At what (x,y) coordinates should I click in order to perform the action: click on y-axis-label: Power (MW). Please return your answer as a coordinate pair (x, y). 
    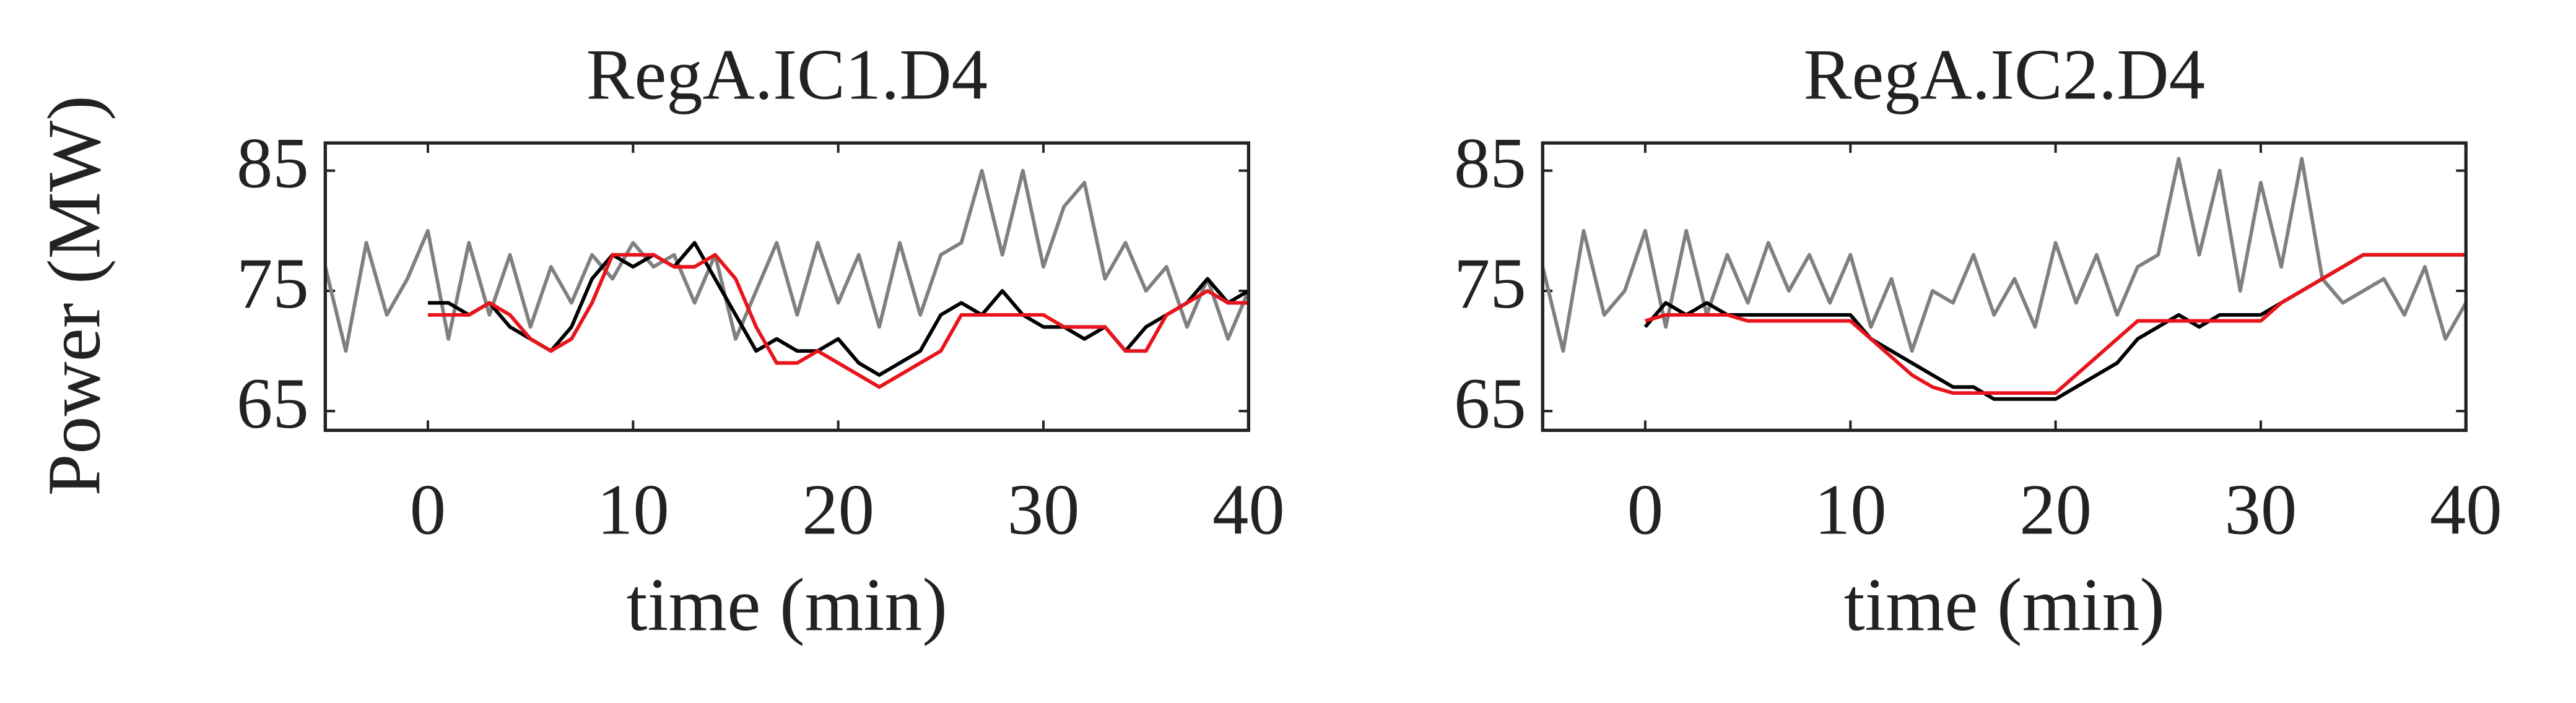
    Looking at the image, I should click on (74, 295).